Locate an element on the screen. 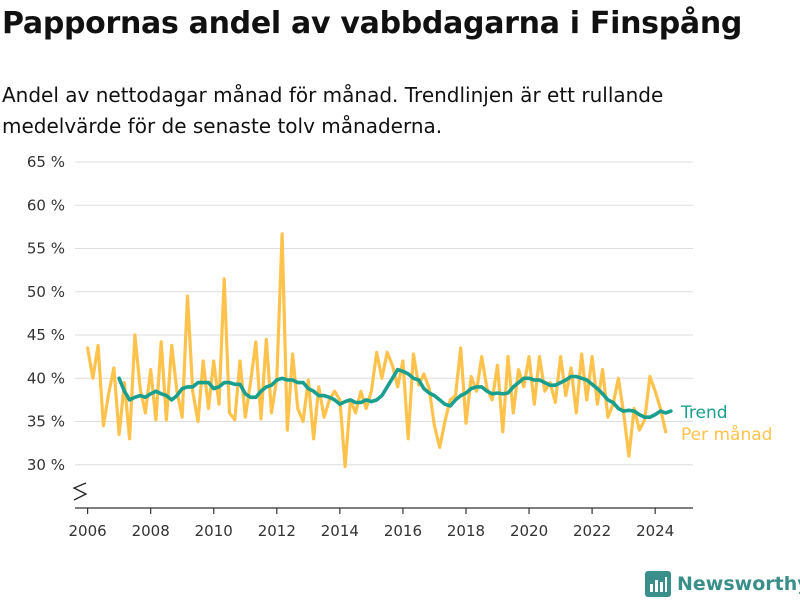  newsworthy-logo: Newsworthy is located at coordinates (722, 584).